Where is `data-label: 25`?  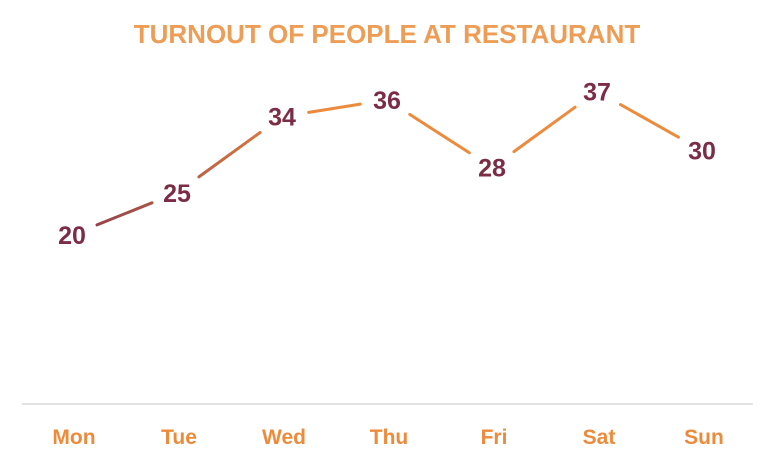
data-label: 25 is located at coordinates (177, 194).